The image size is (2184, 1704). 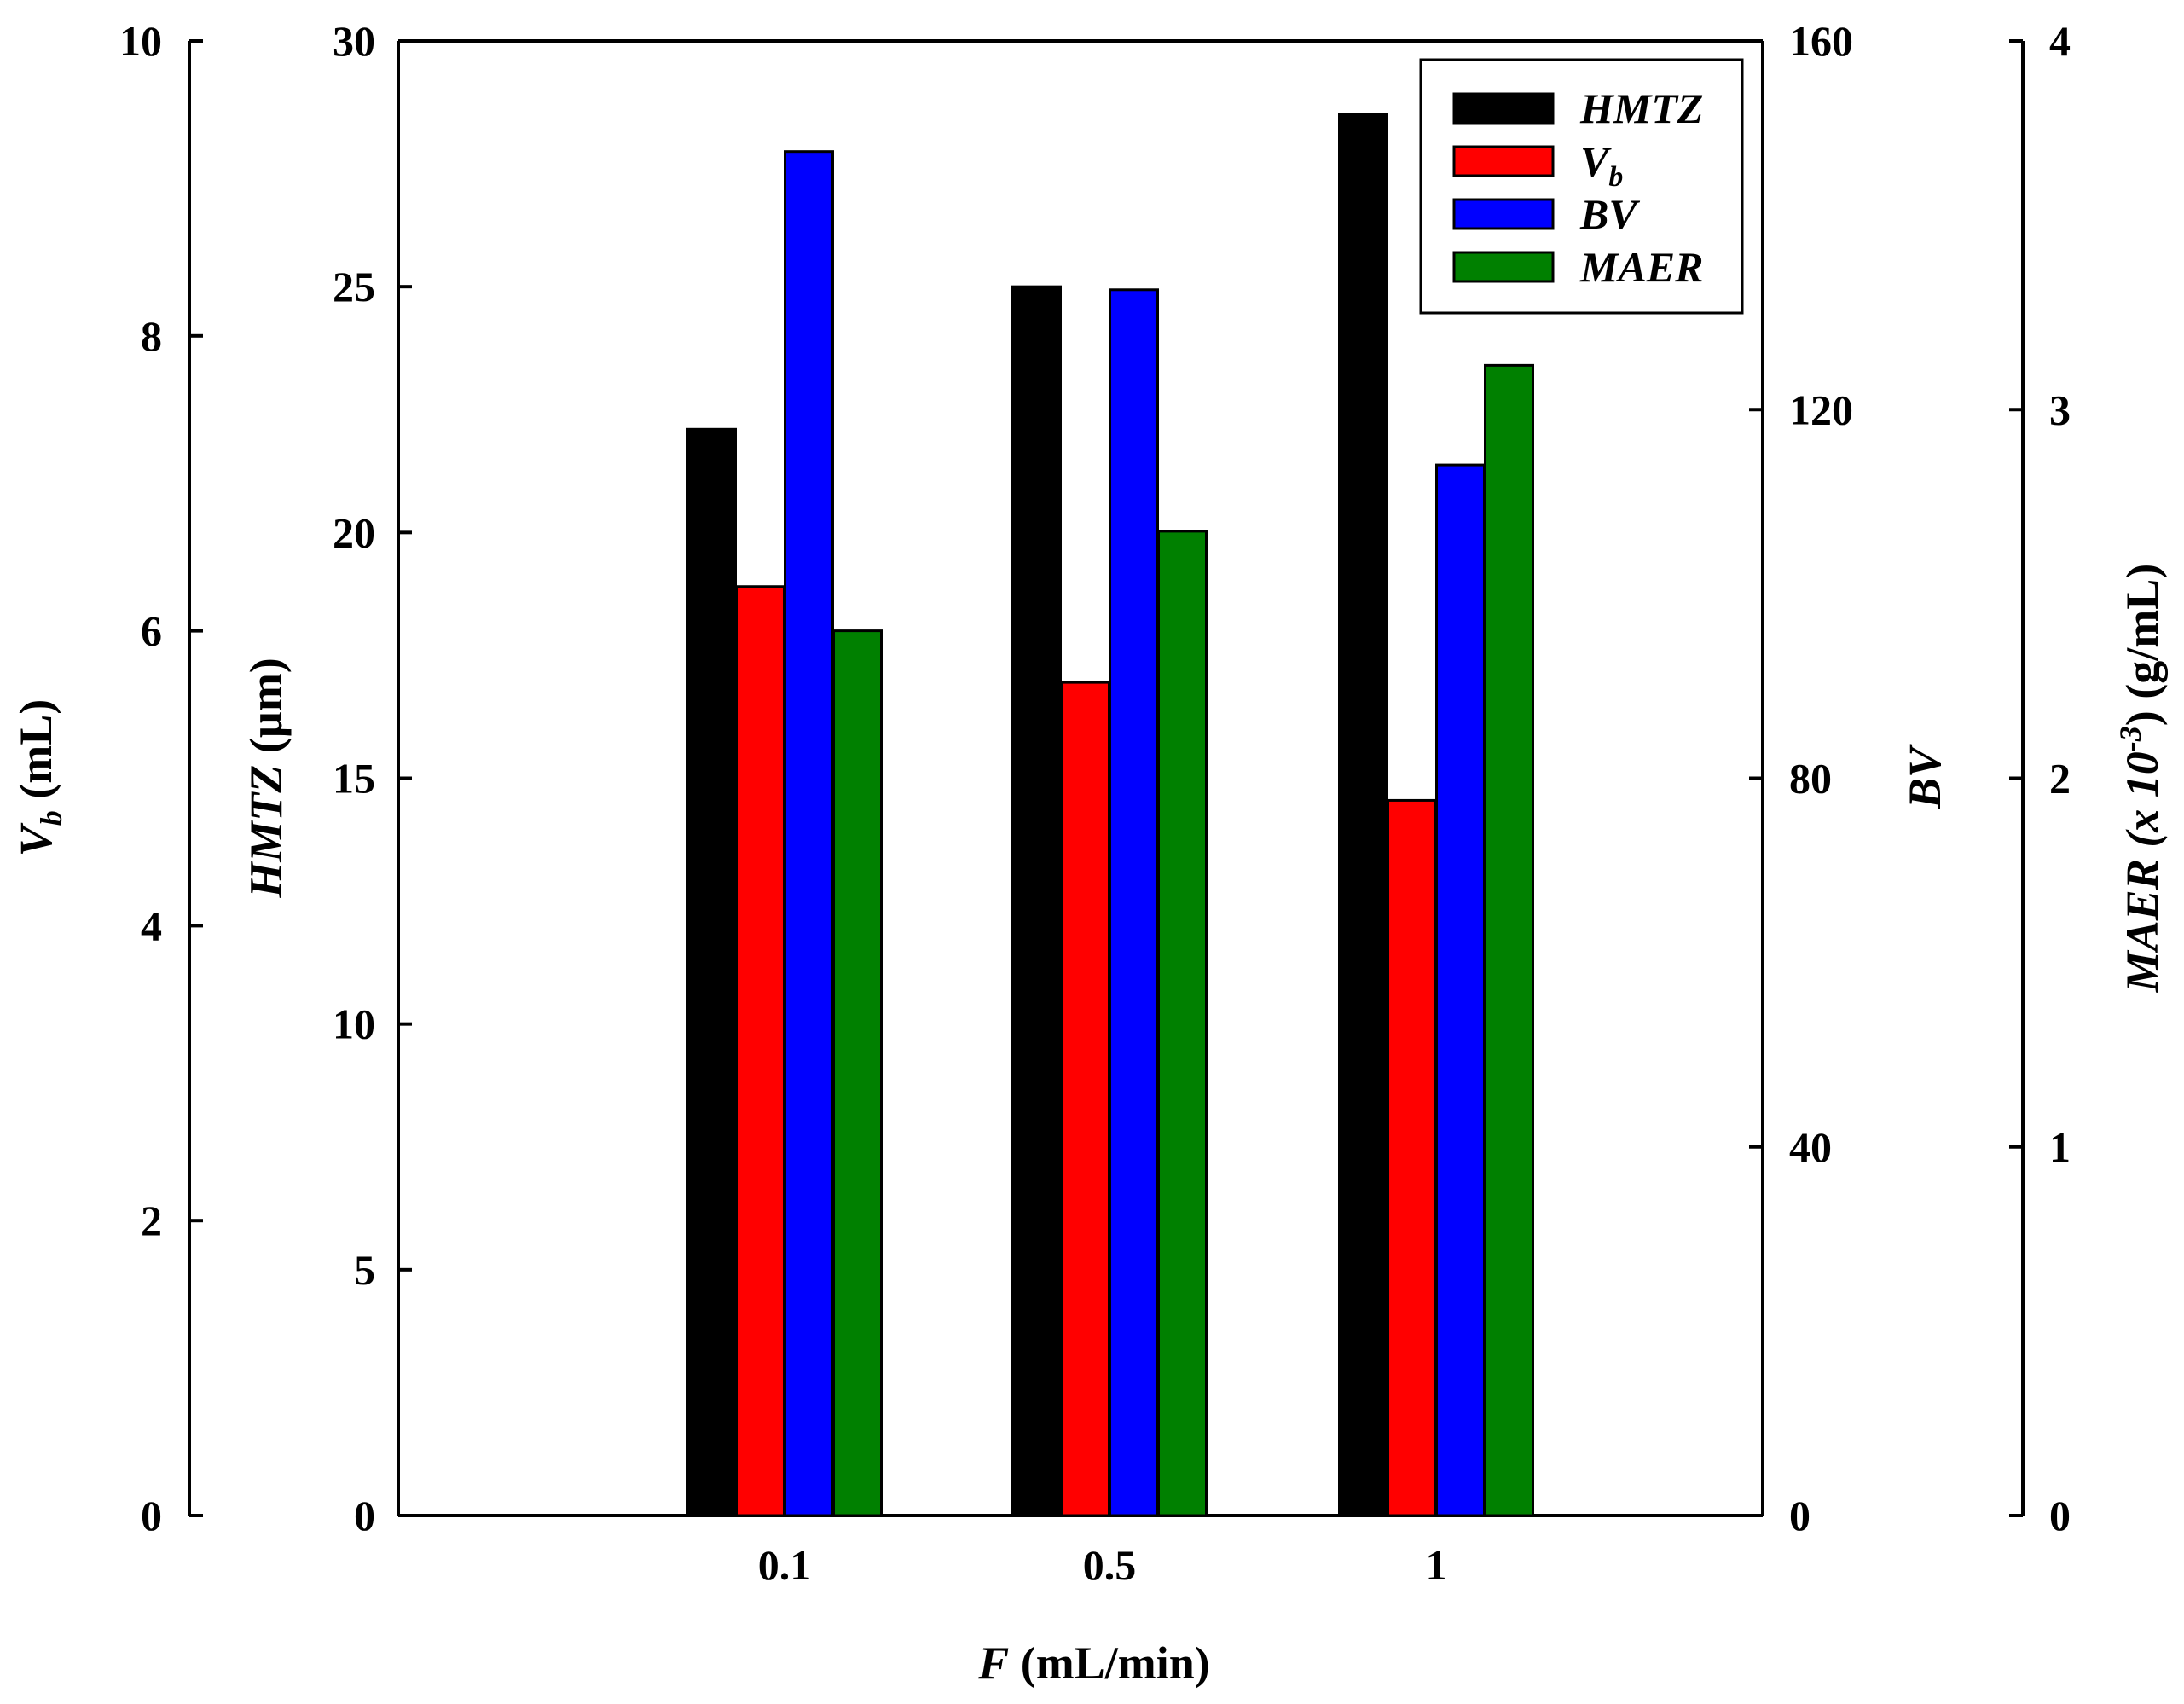 I want to click on vb-tick-label: 2, so click(x=151, y=1221).